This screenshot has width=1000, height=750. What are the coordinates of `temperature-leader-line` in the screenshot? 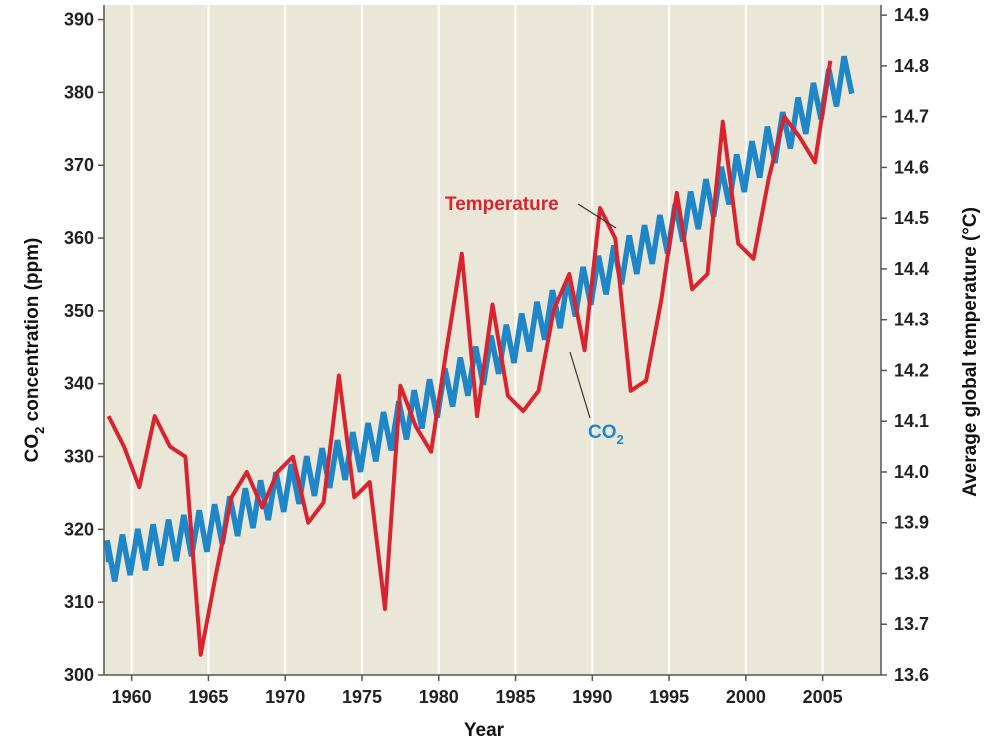 It's located at (597, 216).